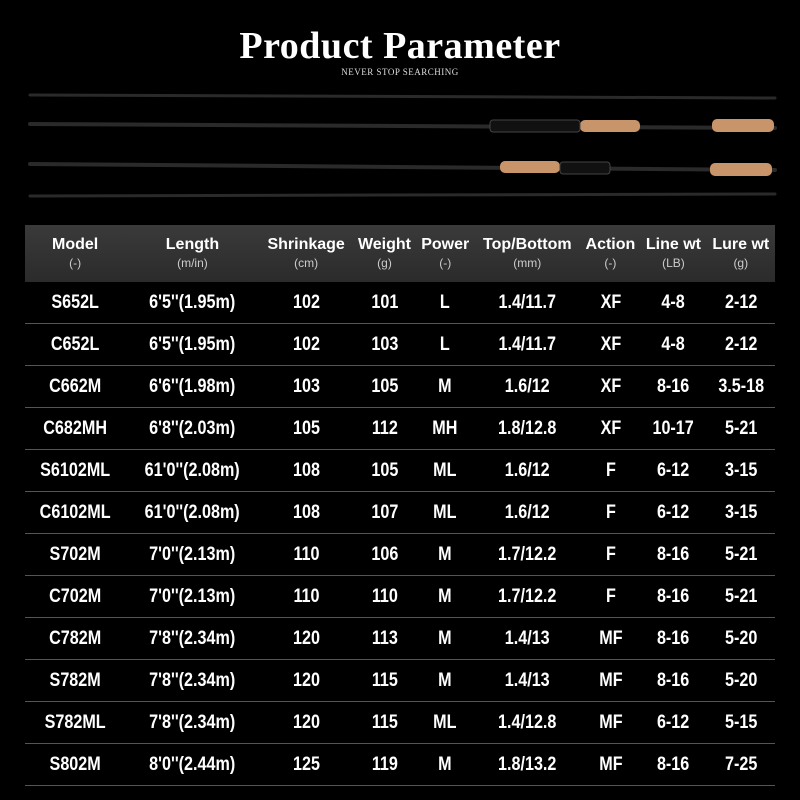  Describe the element at coordinates (445, 244) in the screenshot. I see `column-label: Power` at that location.